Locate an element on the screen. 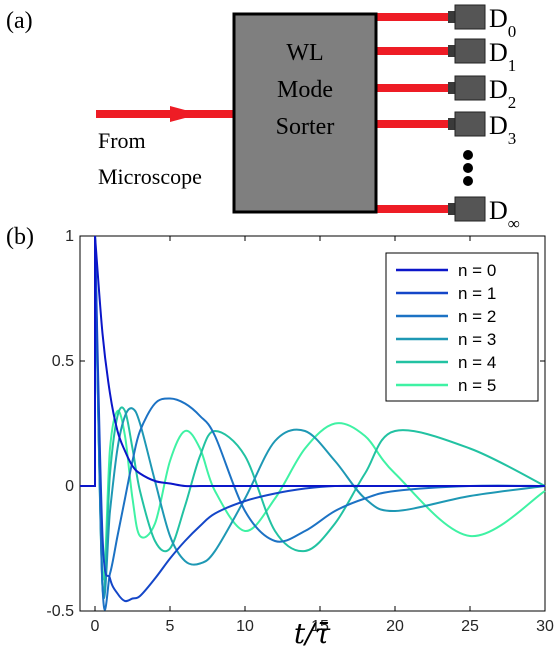 Image resolution: width=557 pixels, height=651 pixels. legend: n = 0 n = 1 n = 2 n = 3 n = 4 n = 5 is located at coordinates (462, 327).